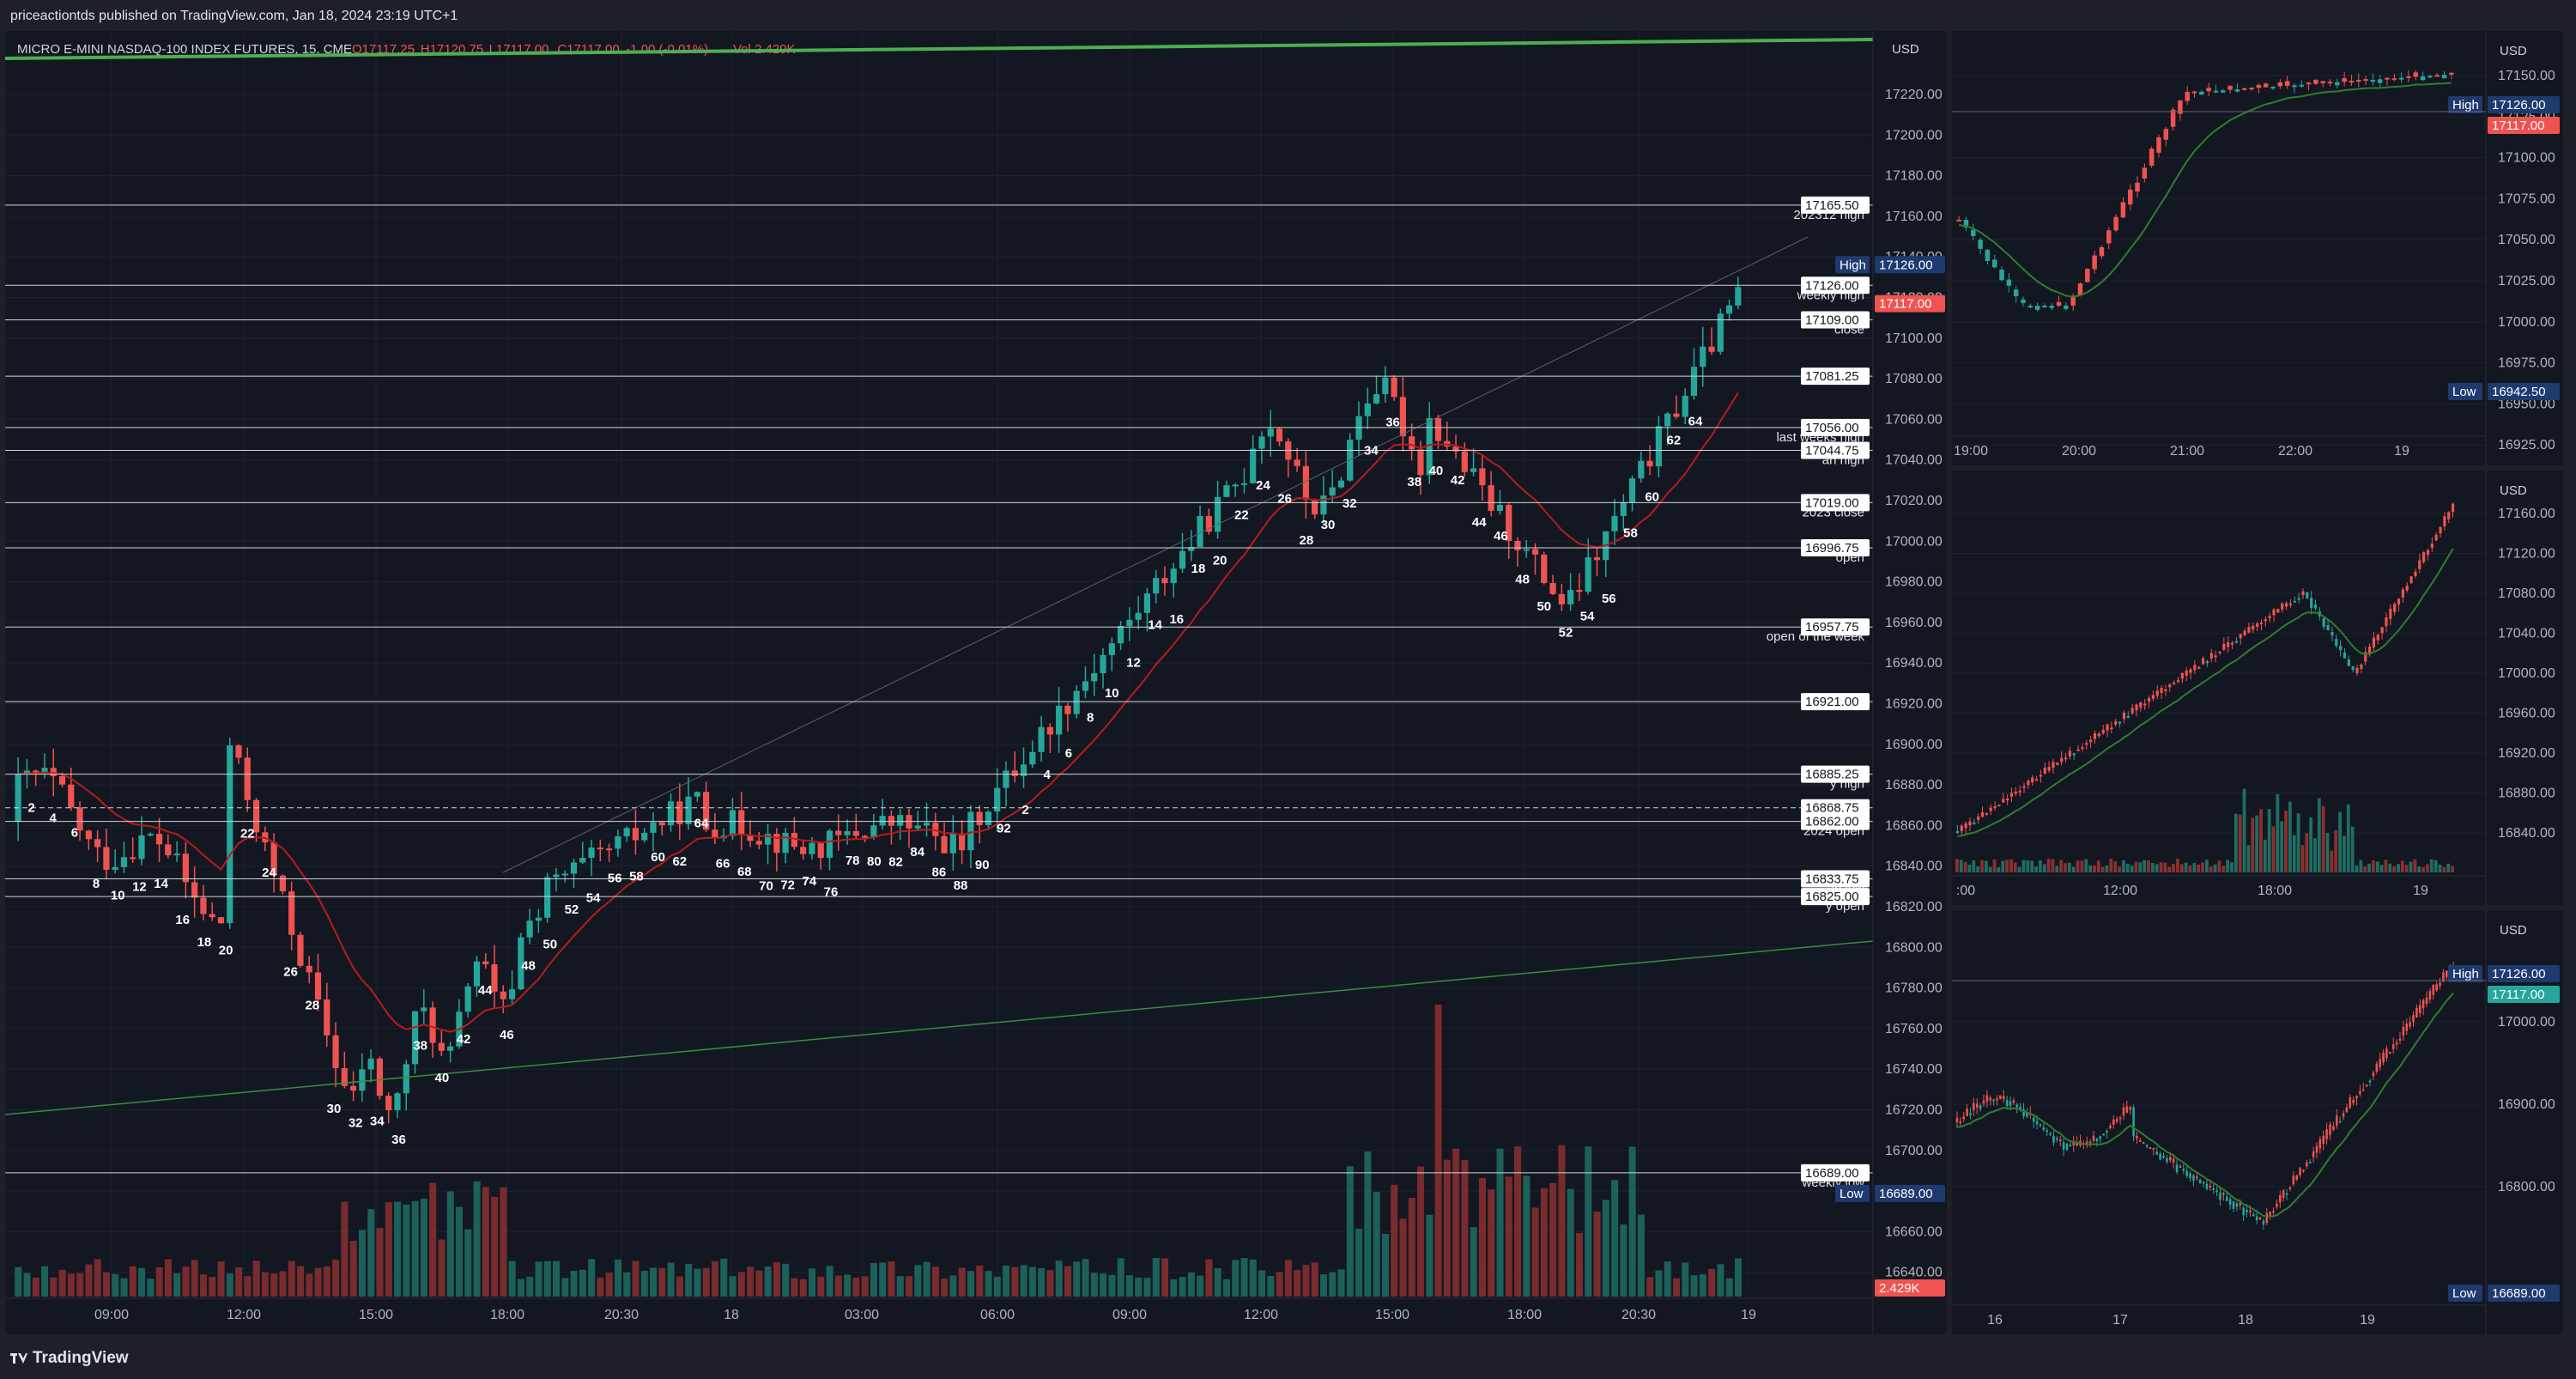 This screenshot has width=2576, height=1379. I want to click on high-label-badge: High, so click(2465, 974).